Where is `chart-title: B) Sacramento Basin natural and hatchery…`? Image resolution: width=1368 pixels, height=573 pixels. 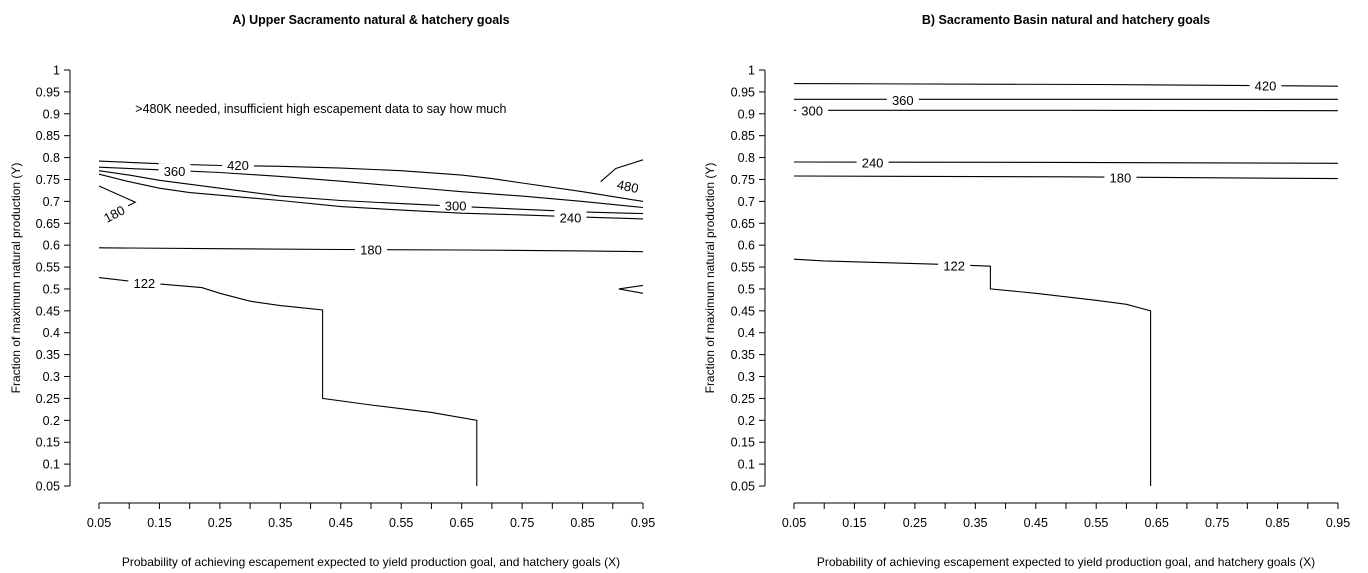 chart-title: B) Sacramento Basin natural and hatchery… is located at coordinates (1066, 20).